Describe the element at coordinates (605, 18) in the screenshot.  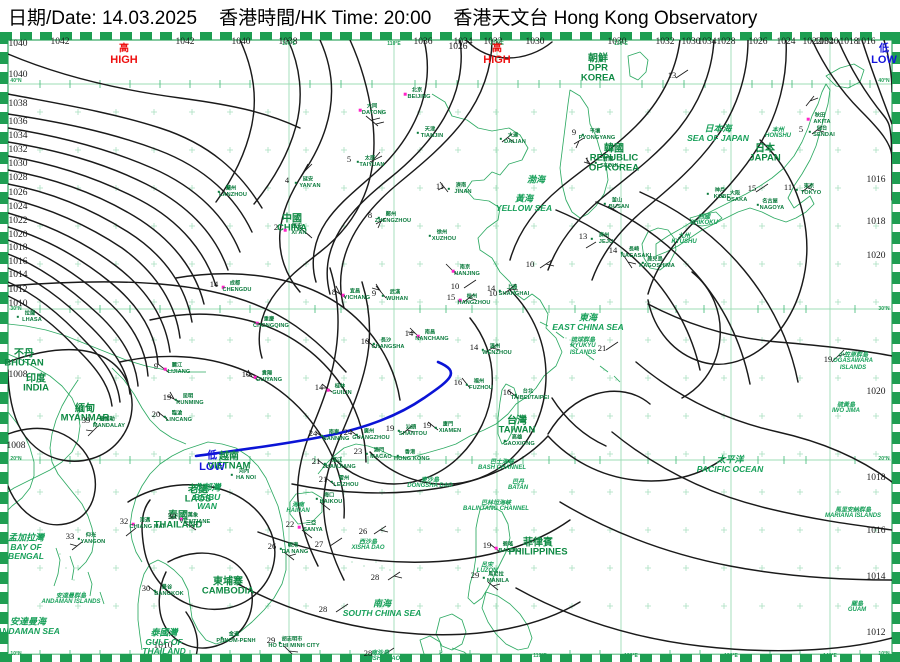
I see `header-organisation: 香港天文台 Hong Kong Observatory` at that location.